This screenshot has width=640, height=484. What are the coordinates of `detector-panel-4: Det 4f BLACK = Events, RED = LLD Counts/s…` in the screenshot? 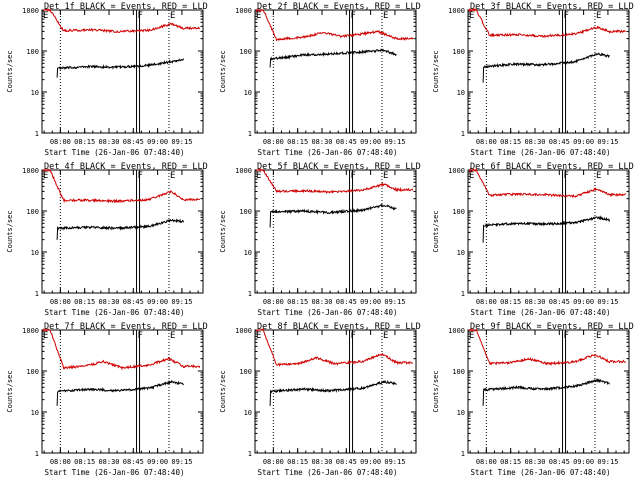 It's located at (107, 239).